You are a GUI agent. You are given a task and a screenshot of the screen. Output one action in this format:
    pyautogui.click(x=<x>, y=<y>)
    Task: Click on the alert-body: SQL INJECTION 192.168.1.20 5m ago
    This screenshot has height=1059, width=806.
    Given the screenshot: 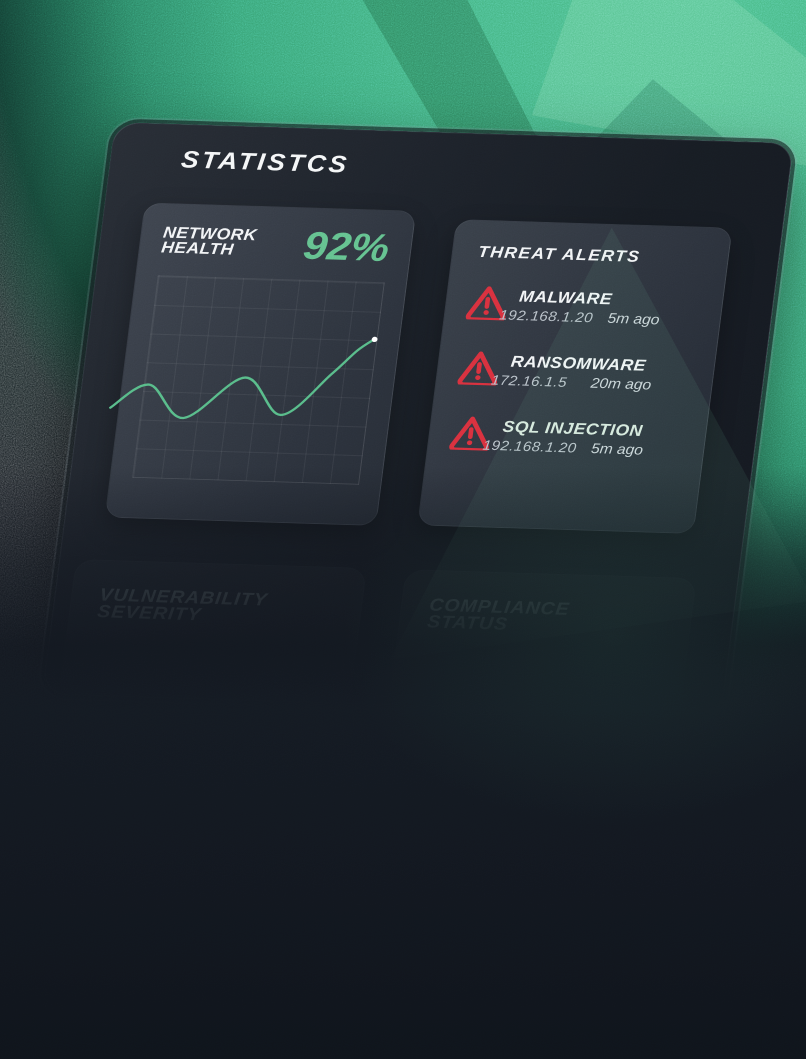 What is the action you would take?
    pyautogui.click(x=582, y=437)
    